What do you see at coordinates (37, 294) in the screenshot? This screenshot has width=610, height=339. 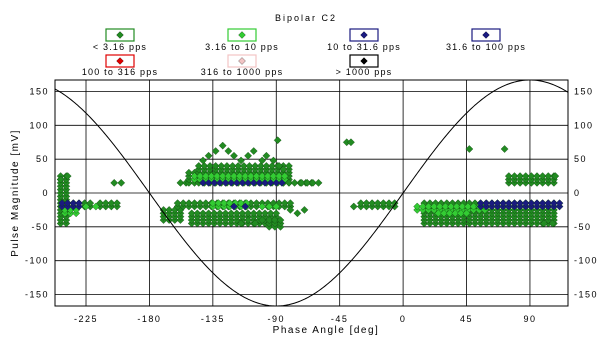 I see `y-tick-label-left: -150` at bounding box center [37, 294].